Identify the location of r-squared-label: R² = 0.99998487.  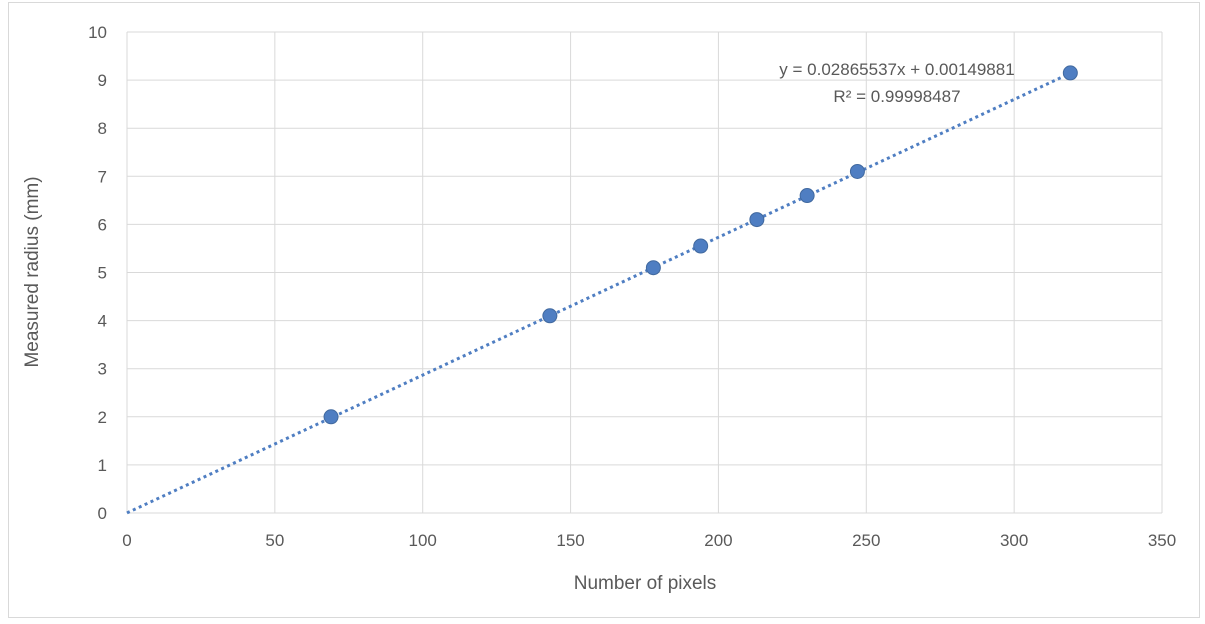
(896, 96).